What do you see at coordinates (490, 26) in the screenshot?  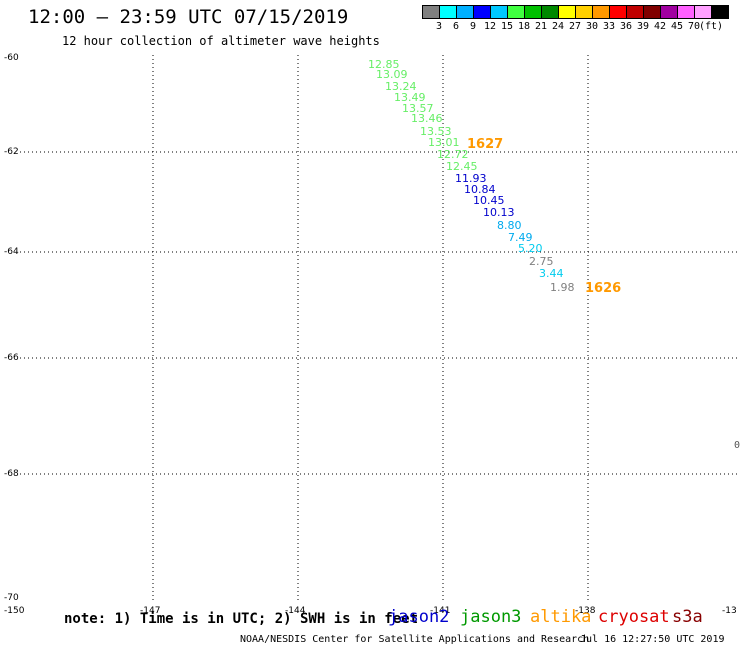 I see `color-scale-label: 12` at bounding box center [490, 26].